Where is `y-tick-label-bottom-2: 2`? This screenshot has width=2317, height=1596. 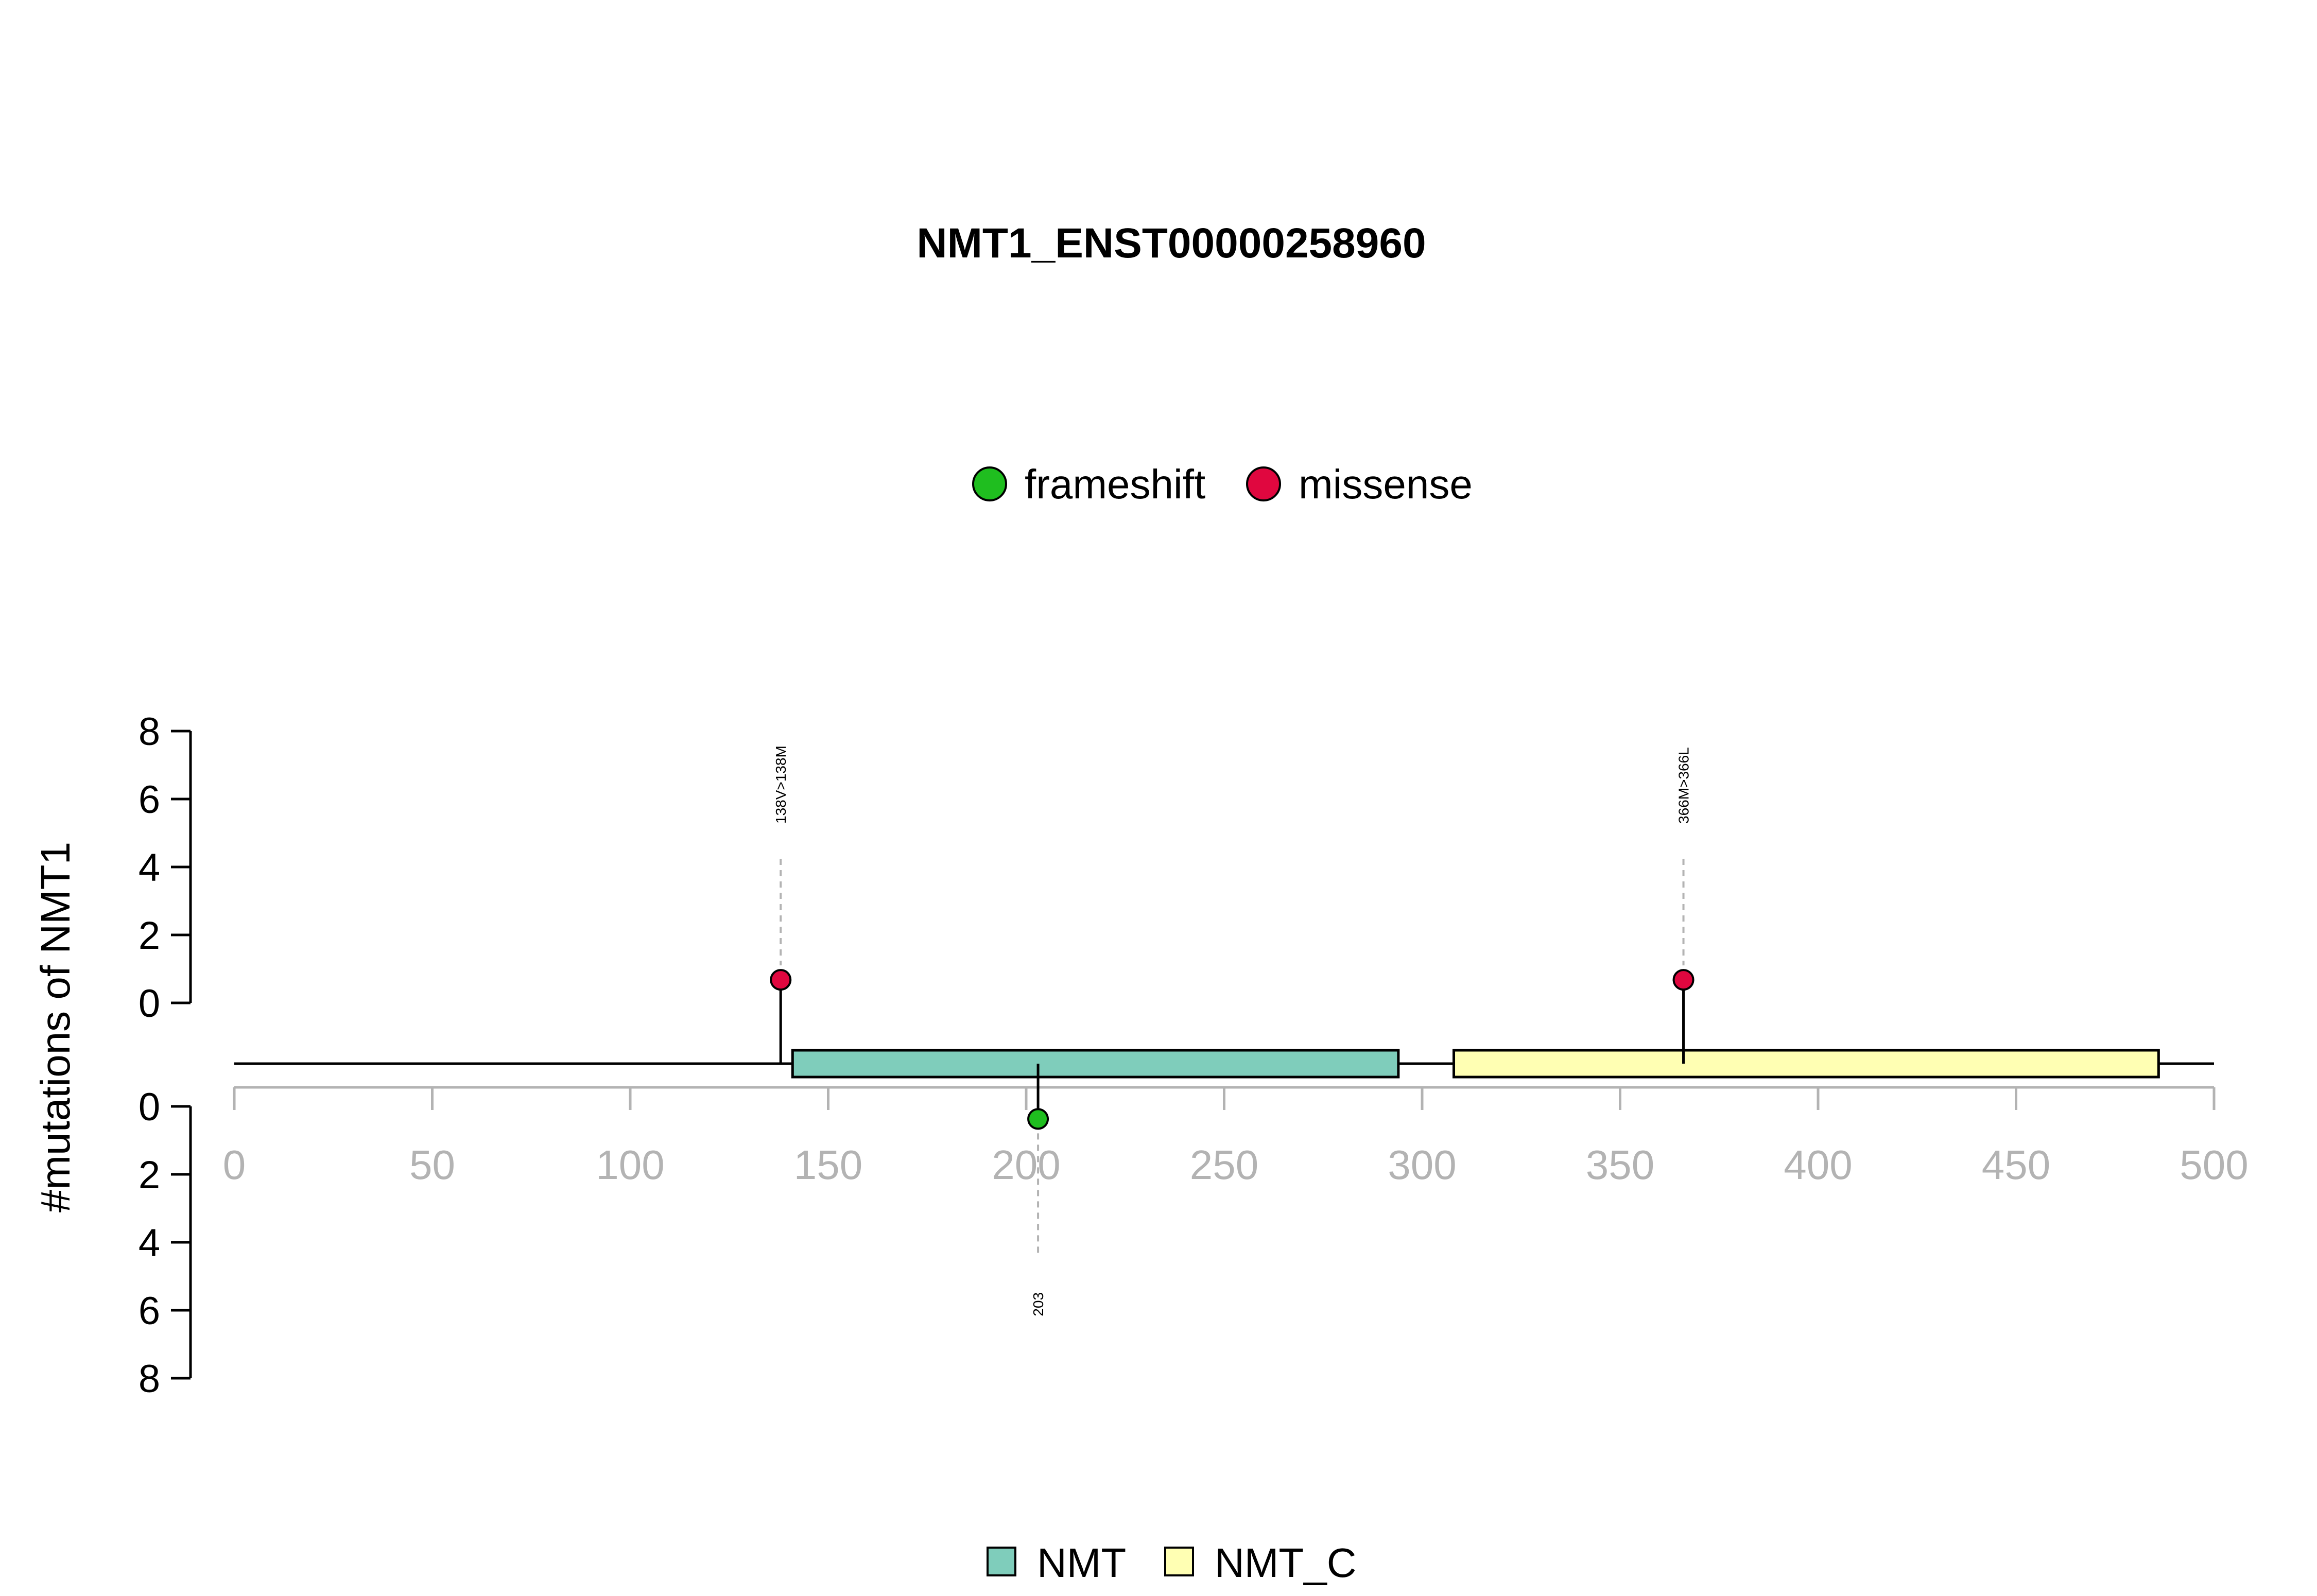 y-tick-label-bottom-2: 2 is located at coordinates (149, 1175).